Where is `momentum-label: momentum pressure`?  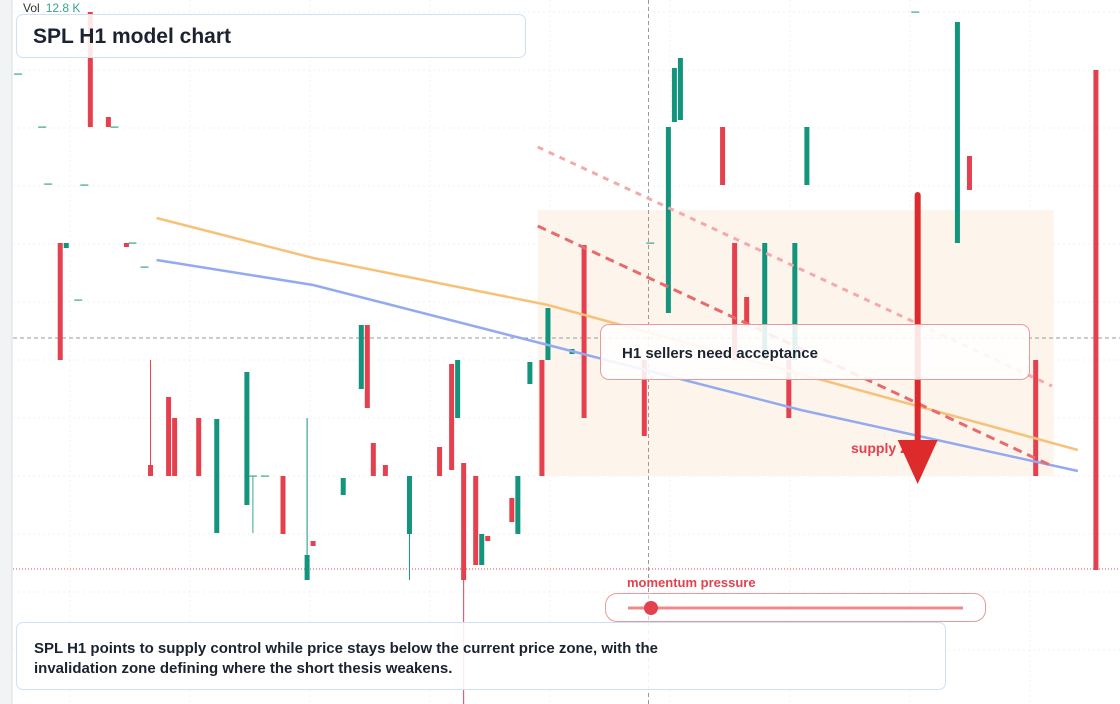
momentum-label: momentum pressure is located at coordinates (691, 582).